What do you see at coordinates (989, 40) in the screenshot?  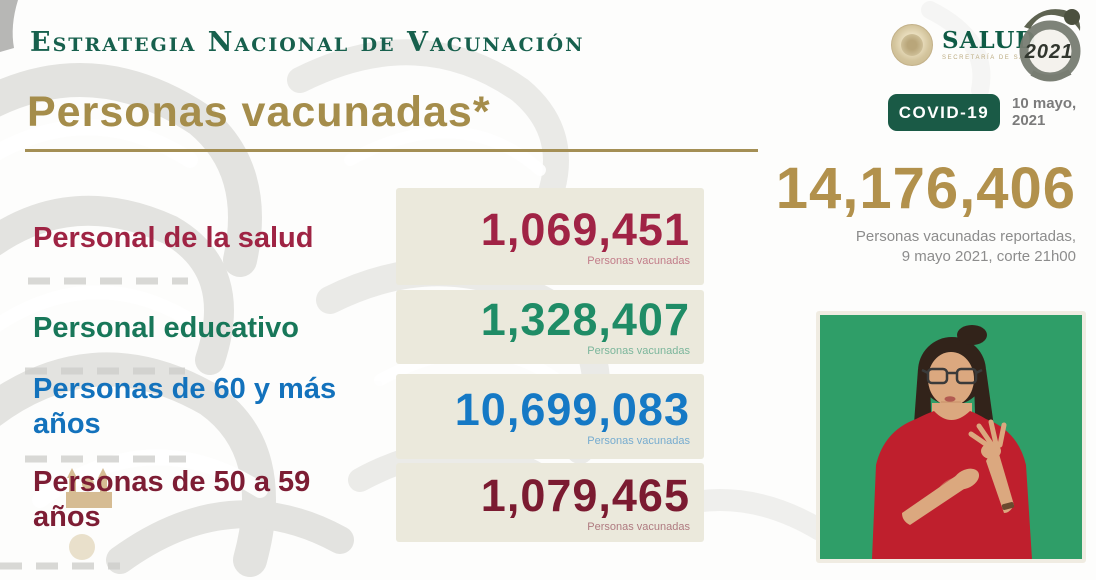 I see `salud-logo-text: SALUD` at bounding box center [989, 40].